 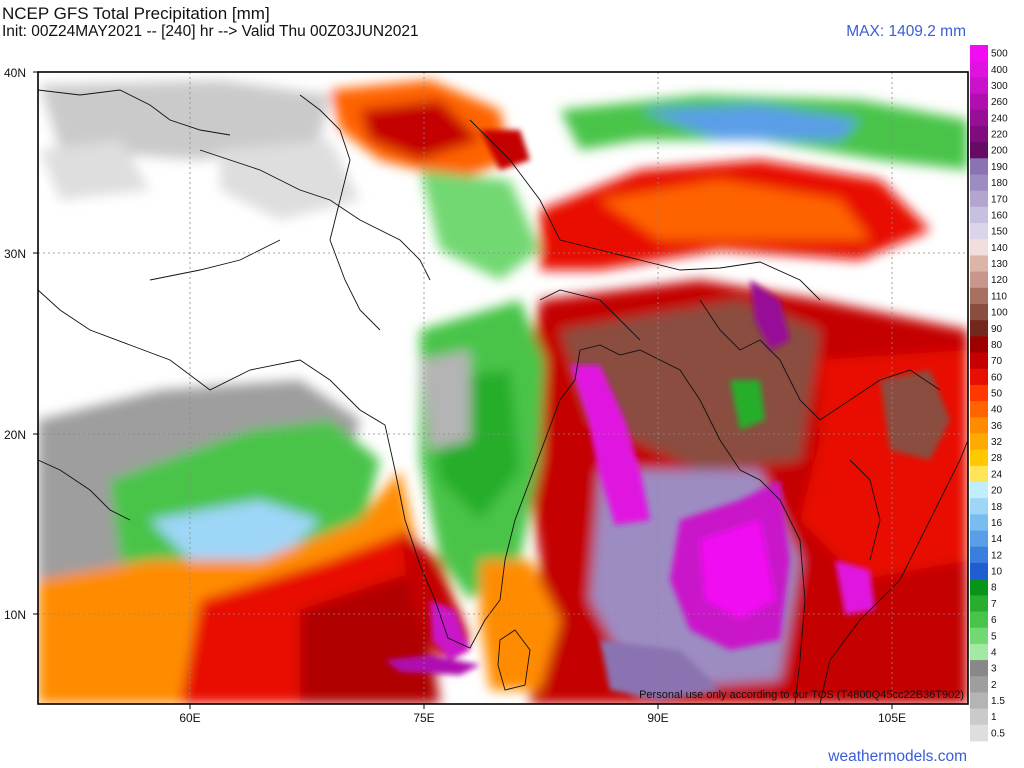 I want to click on colorbar-label: 40, so click(x=997, y=410).